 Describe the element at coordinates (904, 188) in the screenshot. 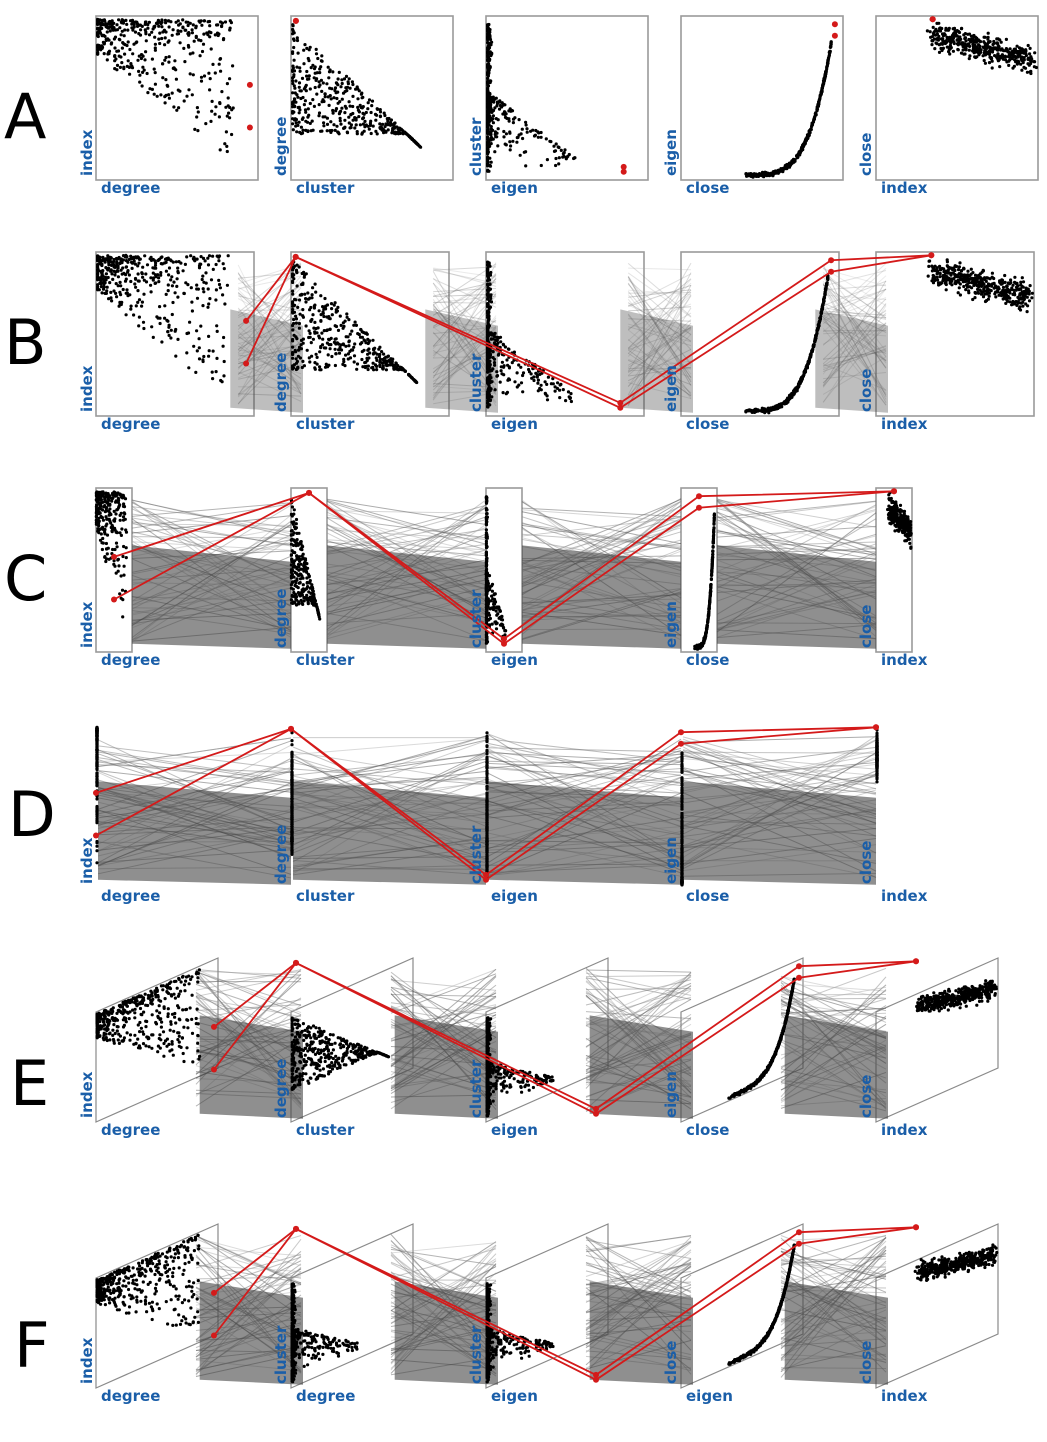

I see `x-axis-label: index` at that location.